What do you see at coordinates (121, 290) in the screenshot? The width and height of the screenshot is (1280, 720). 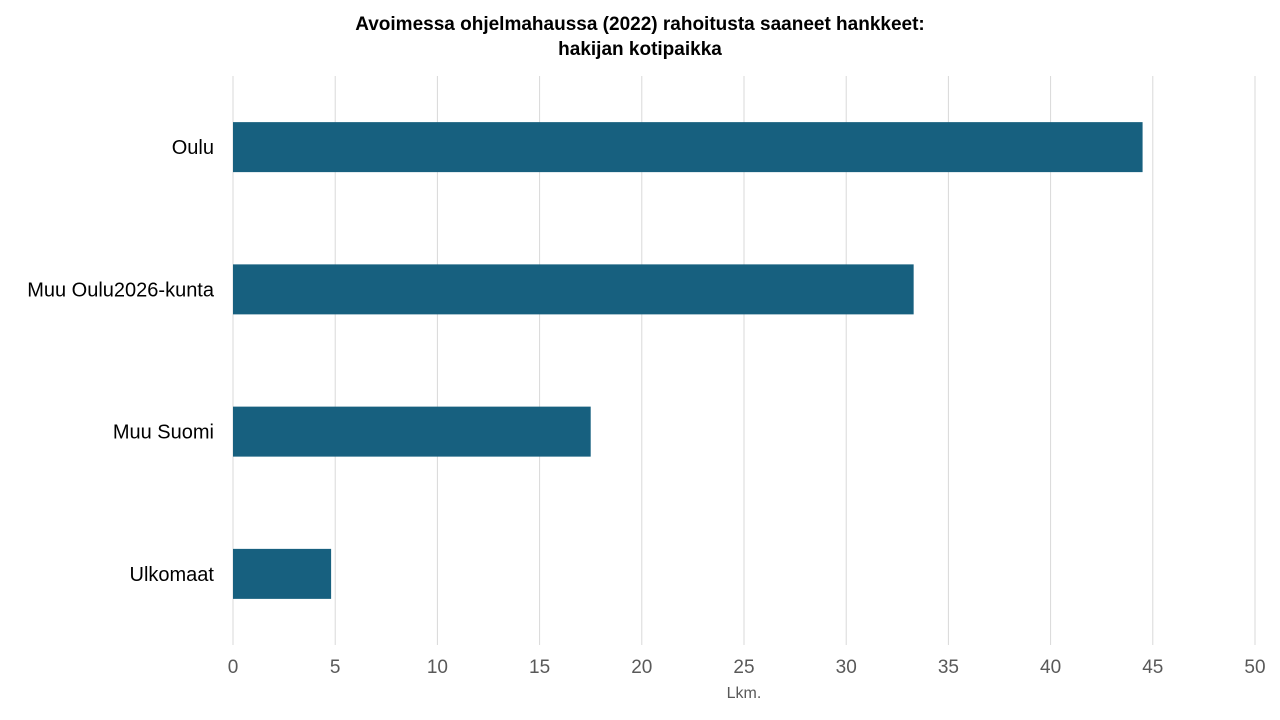 I see `category-label: Muu Oulu2026-kunta` at bounding box center [121, 290].